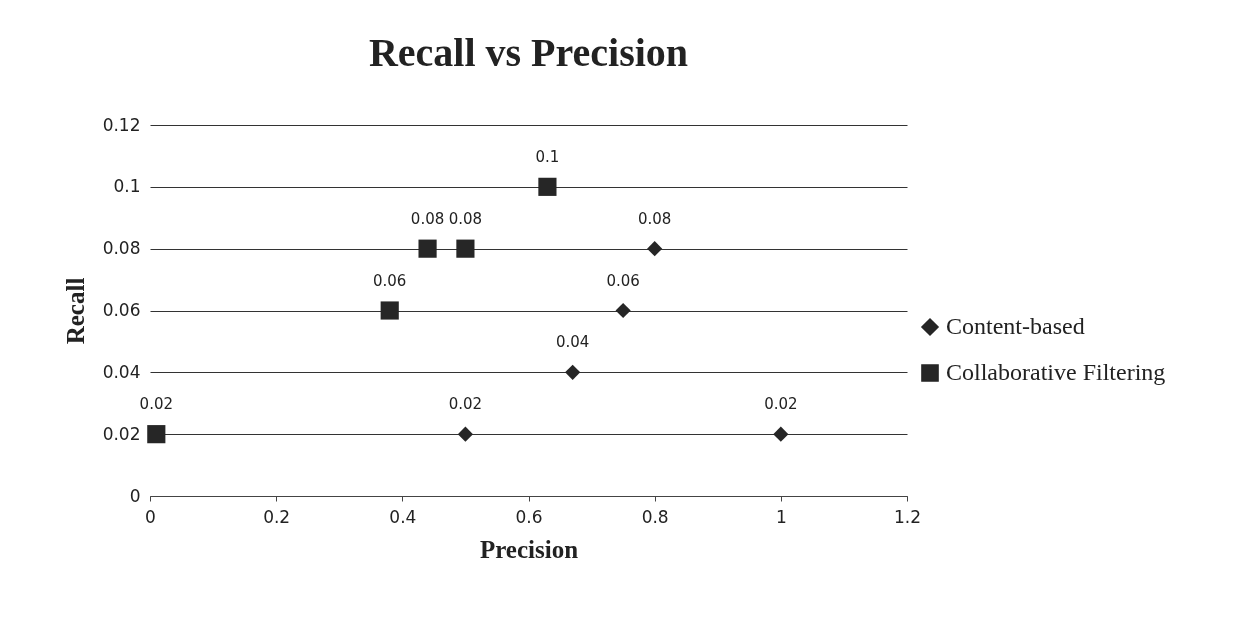 Image resolution: width=1252 pixels, height=634 pixels. What do you see at coordinates (403, 516) in the screenshot?
I see `x-tick-label: 0.4` at bounding box center [403, 516].